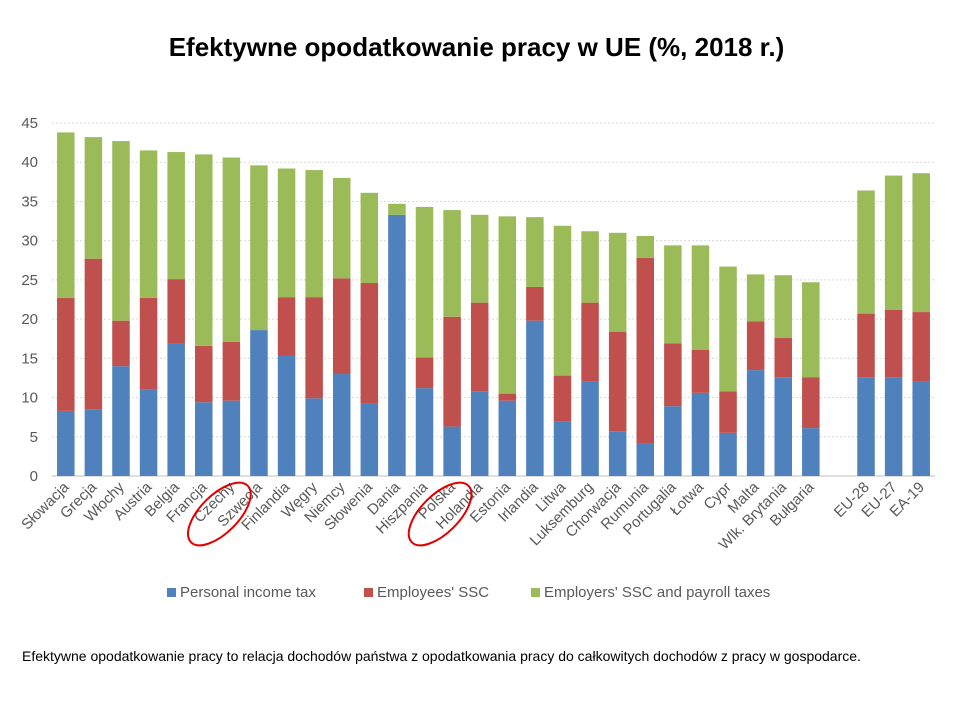 This screenshot has height=707, width=953. I want to click on y-tick-label: 45, so click(29, 123).